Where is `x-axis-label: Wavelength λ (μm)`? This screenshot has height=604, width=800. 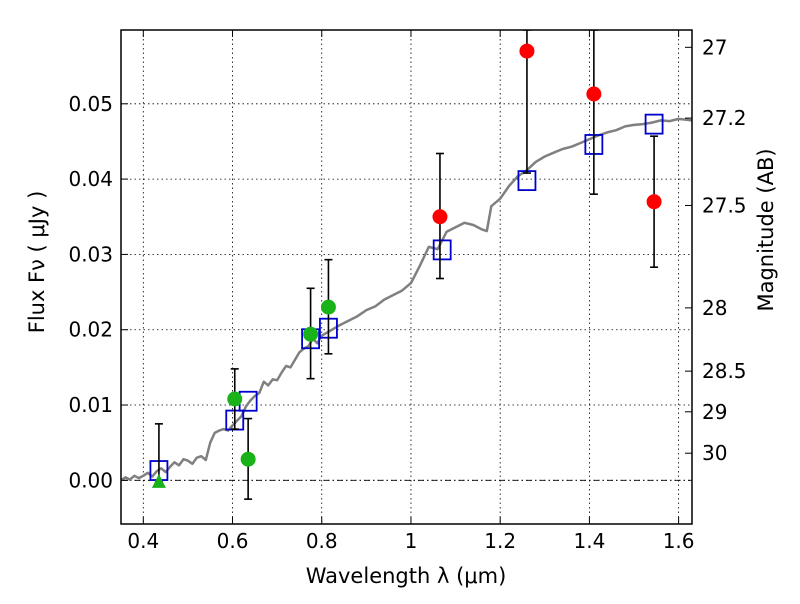
x-axis-label: Wavelength λ (μm) is located at coordinates (406, 576).